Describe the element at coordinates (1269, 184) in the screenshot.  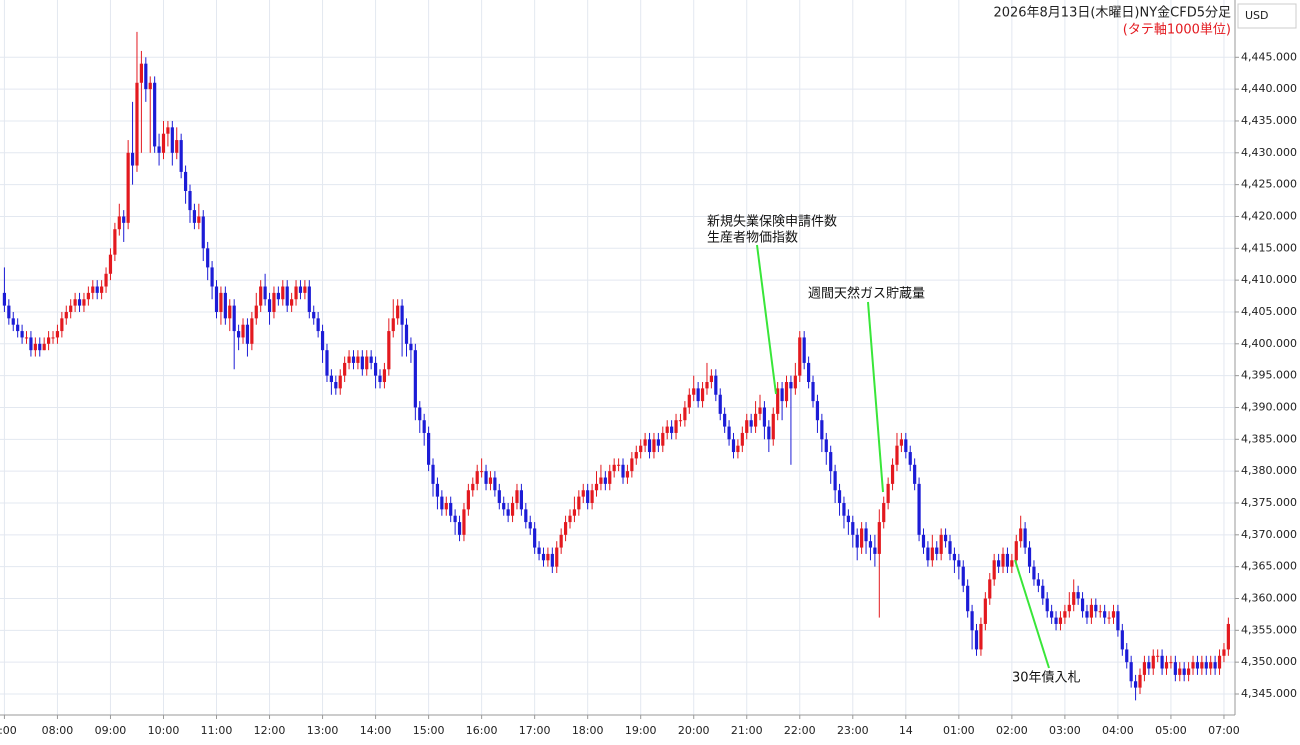
I see `y-tick-label: 4,425.000` at that location.